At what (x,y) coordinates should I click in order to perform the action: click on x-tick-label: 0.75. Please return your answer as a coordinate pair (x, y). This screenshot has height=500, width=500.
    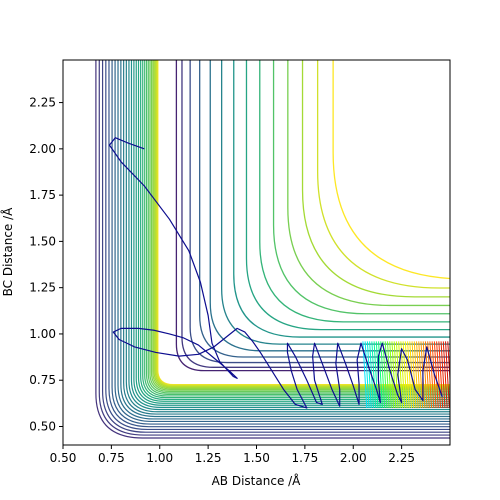
    Looking at the image, I should click on (111, 458).